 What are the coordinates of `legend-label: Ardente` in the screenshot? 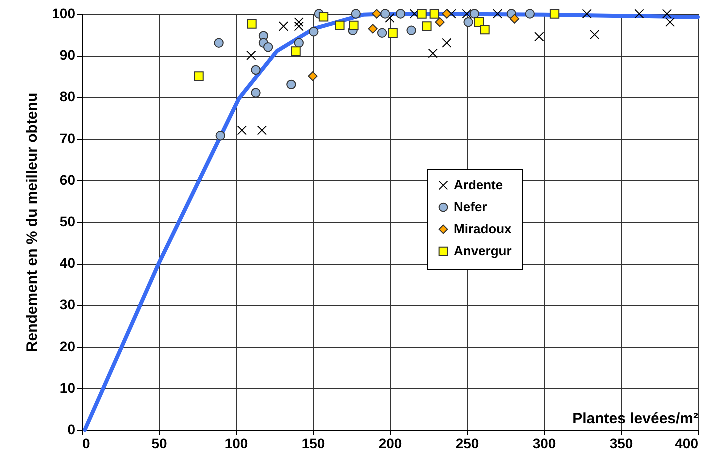 It's located at (479, 185).